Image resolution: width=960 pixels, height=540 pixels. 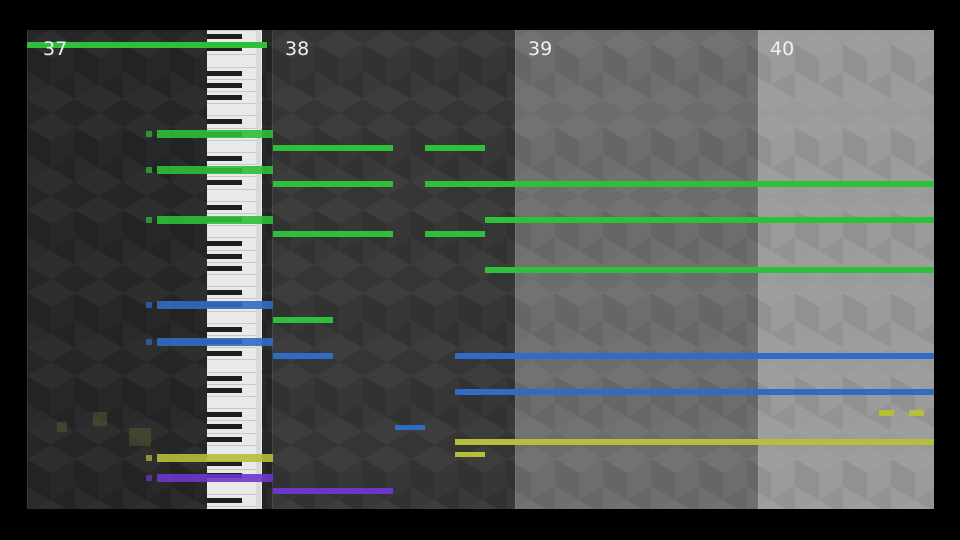 What do you see at coordinates (540, 49) in the screenshot?
I see `measure-number-39: 39` at bounding box center [540, 49].